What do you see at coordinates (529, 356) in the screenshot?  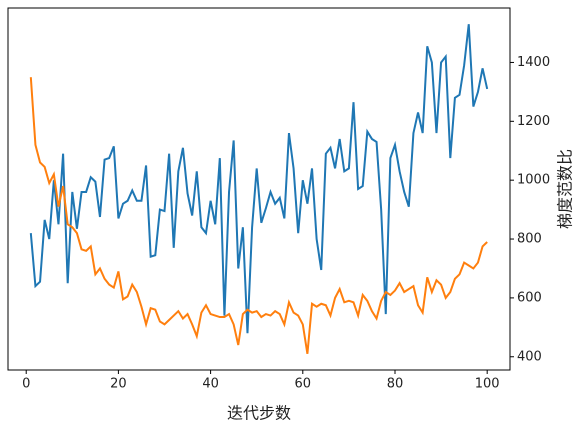 I see `y2-tick-label: 400` at bounding box center [529, 356].